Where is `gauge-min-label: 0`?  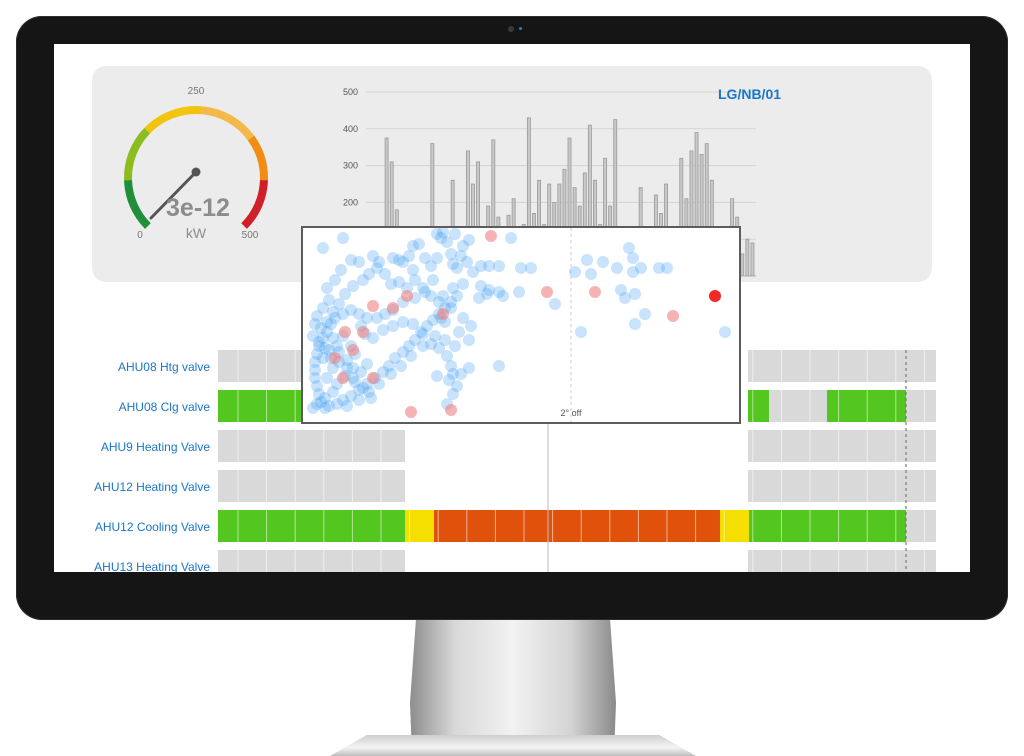
gauge-min-label: 0 is located at coordinates (140, 235).